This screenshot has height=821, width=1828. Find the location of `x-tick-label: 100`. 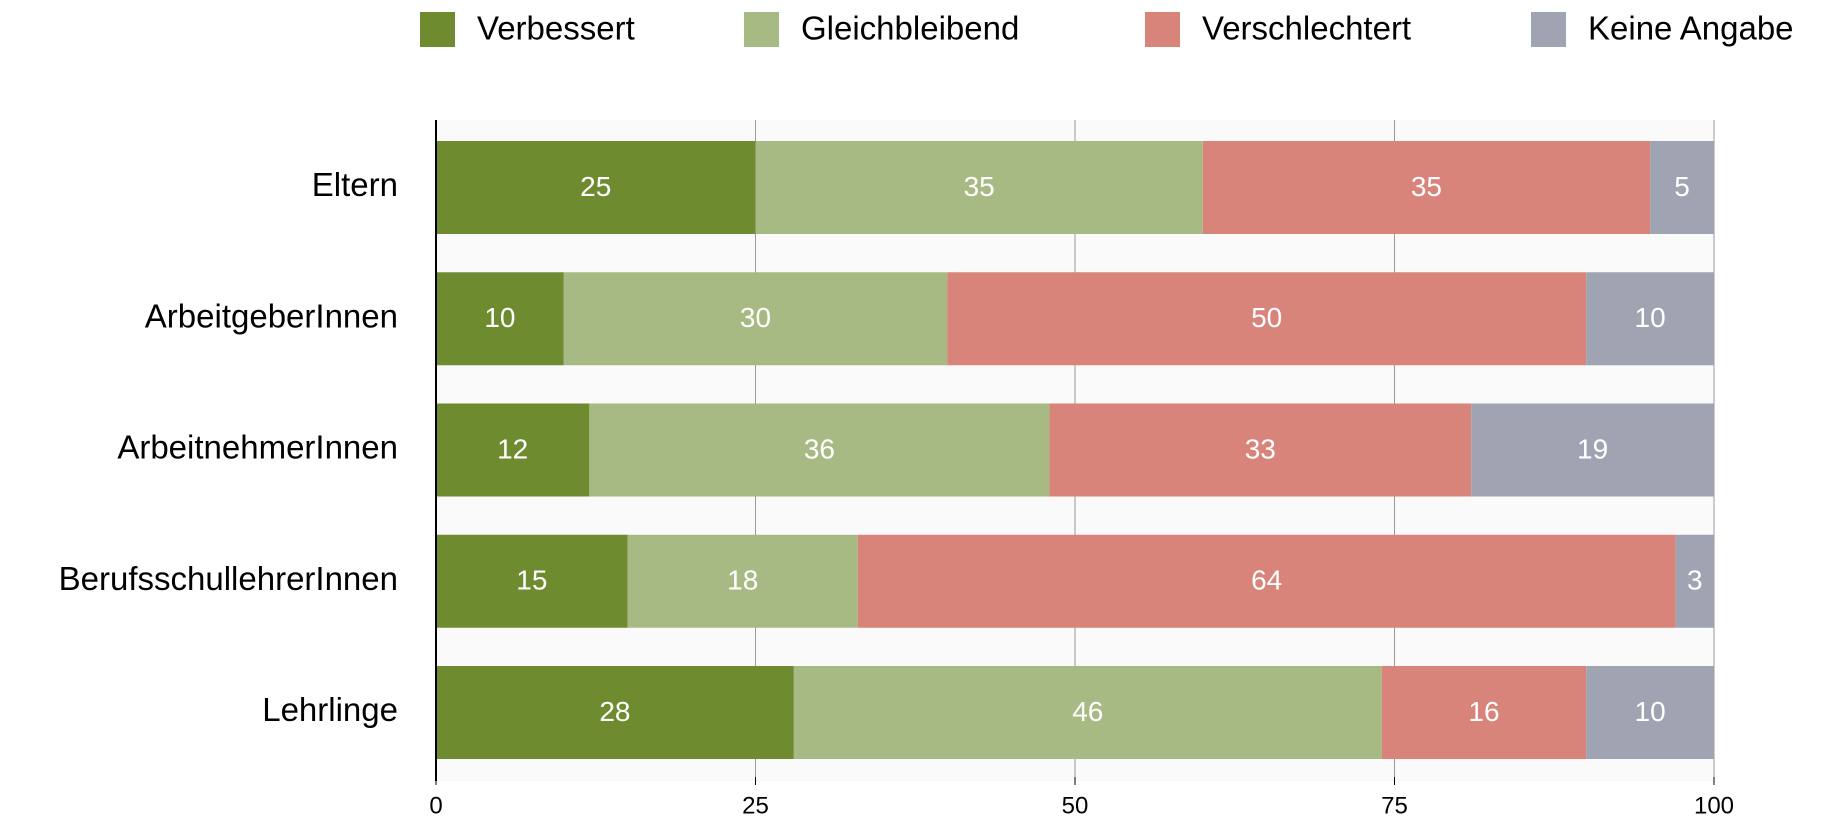

x-tick-label: 100 is located at coordinates (1714, 805).